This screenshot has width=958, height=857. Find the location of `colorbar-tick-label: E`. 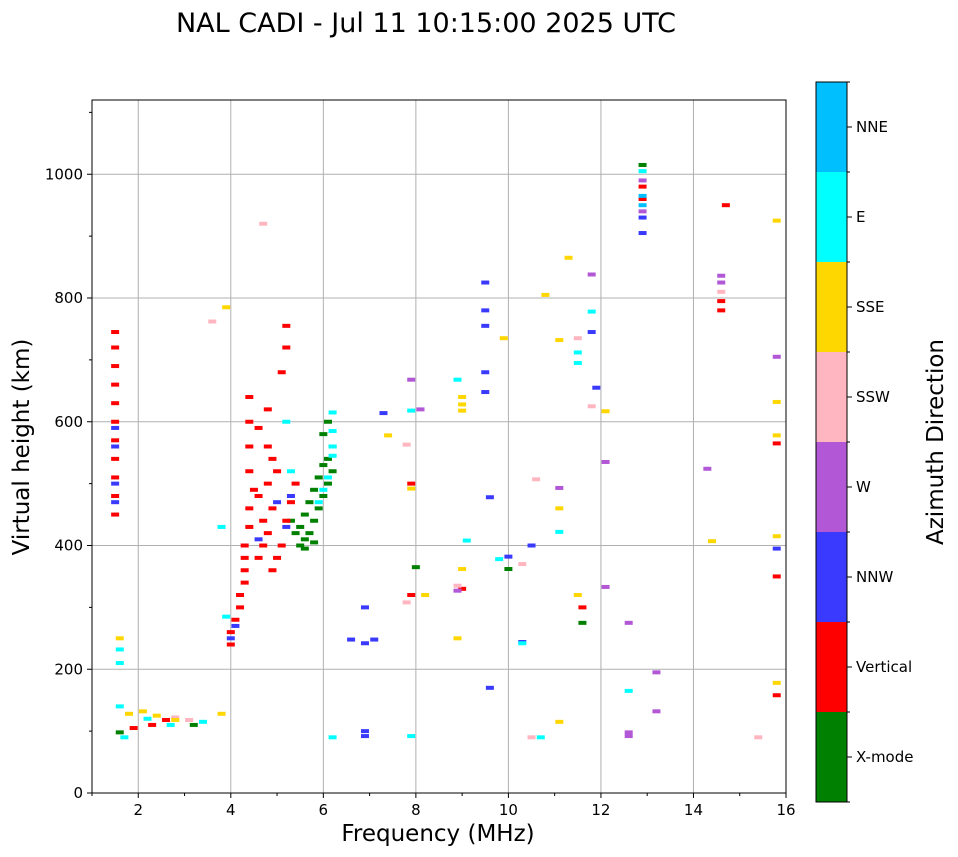

colorbar-tick-label: E is located at coordinates (860, 217).